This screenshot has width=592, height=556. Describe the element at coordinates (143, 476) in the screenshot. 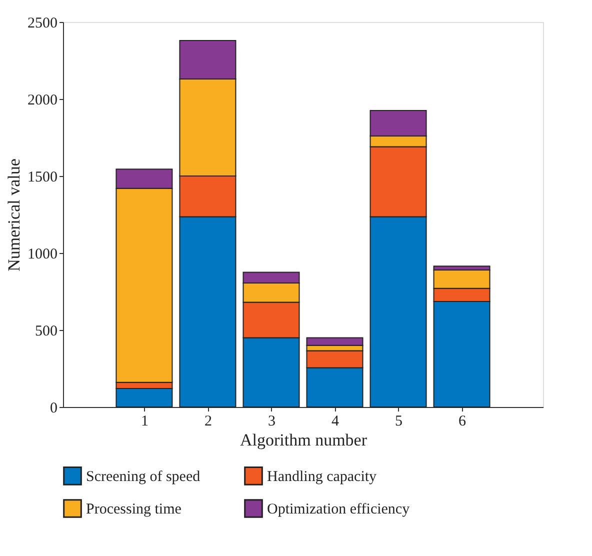

I see `legend-label: Screening of speed` at that location.